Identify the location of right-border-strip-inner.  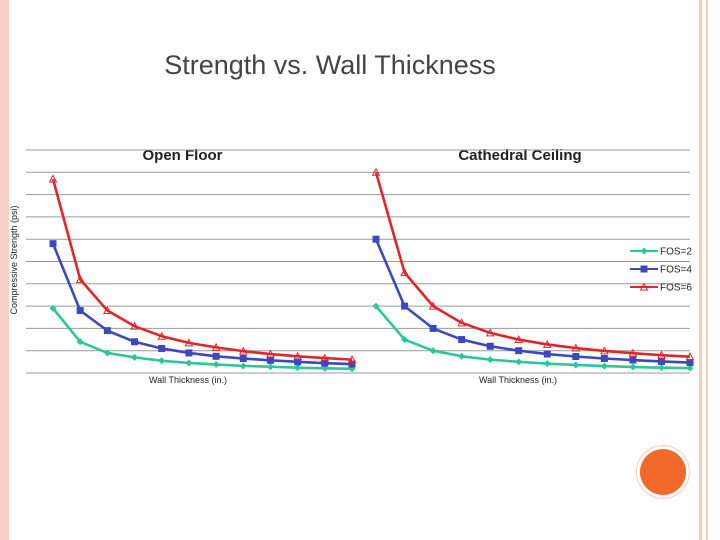
(707, 270).